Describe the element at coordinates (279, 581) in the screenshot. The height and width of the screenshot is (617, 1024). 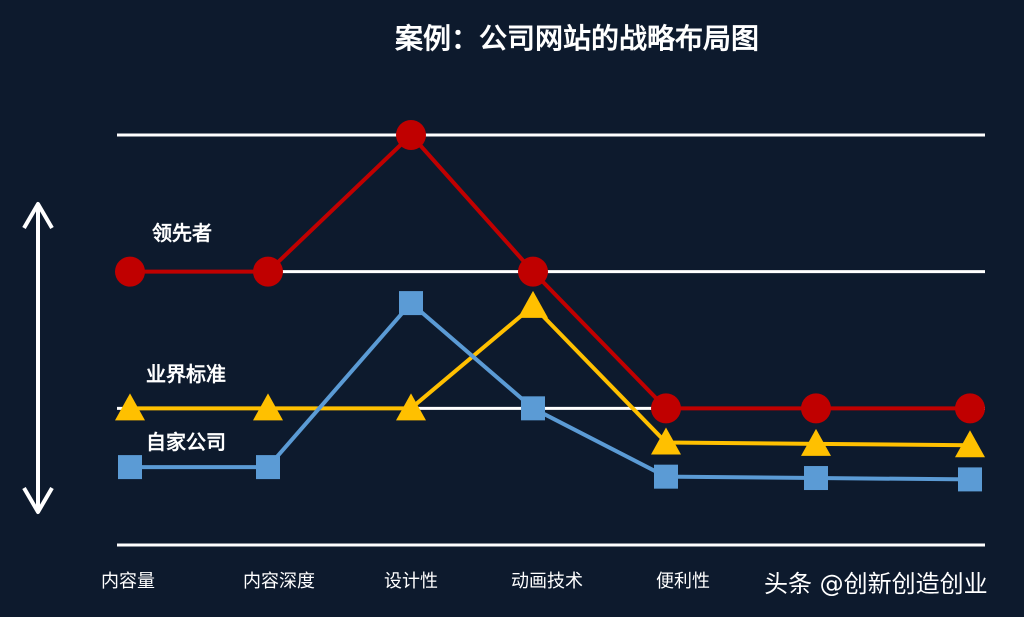
I see `x-tick-label: 内容深度` at that location.